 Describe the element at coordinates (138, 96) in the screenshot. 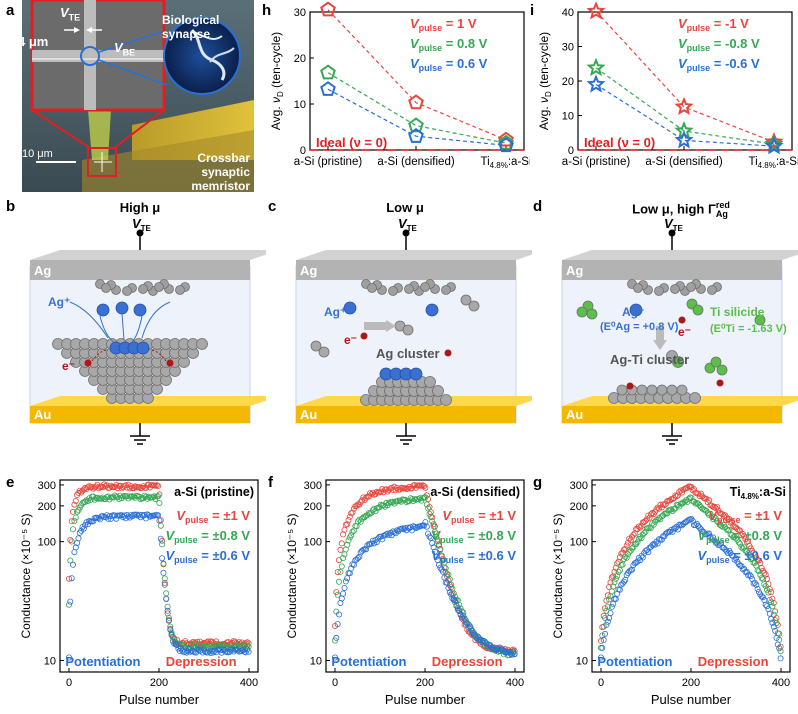

I see `panel-a-micrograph` at that location.